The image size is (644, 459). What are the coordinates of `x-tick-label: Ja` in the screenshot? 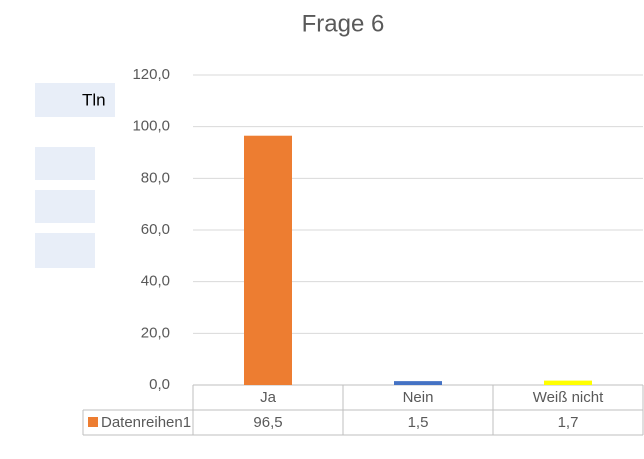 It's located at (268, 397).